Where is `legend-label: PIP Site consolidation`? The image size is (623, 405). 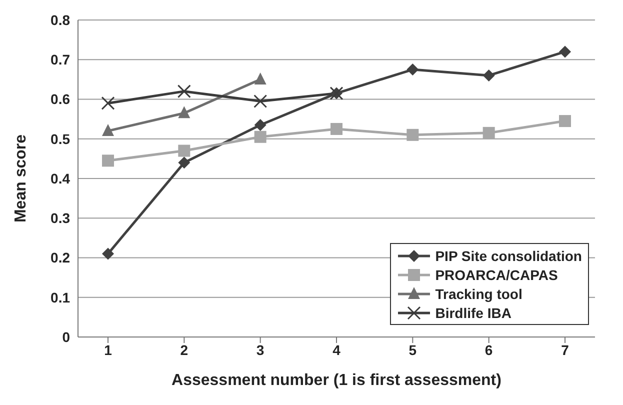
legend-label: PIP Site consolidation is located at coordinates (508, 256).